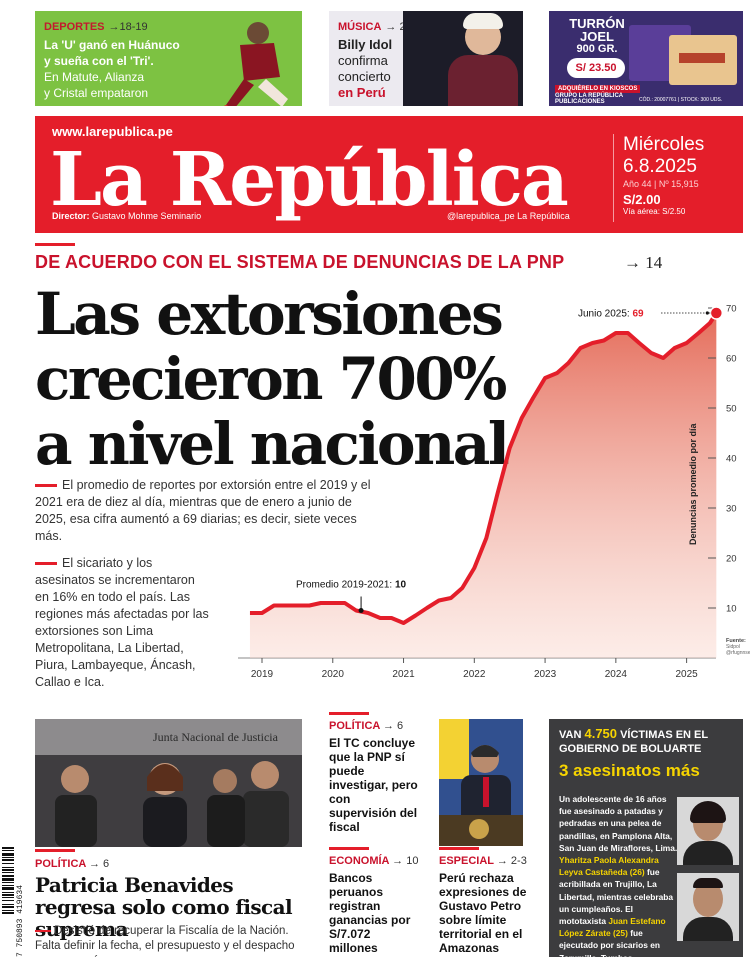 The width and height of the screenshot is (750, 957). I want to click on y-tick-label: 50, so click(731, 409).